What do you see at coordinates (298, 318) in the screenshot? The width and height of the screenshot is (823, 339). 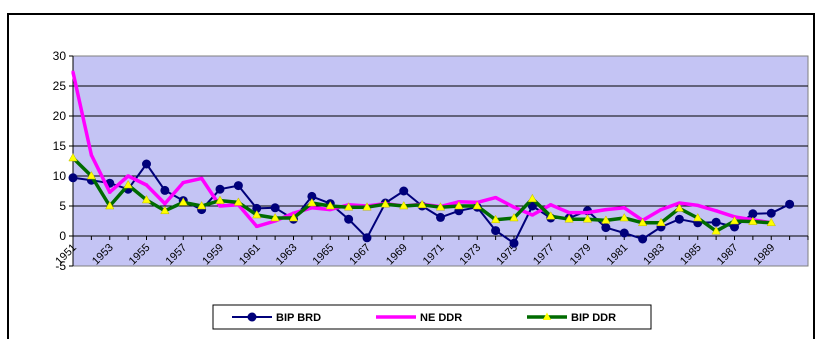 I see `legend-label: BIP BRD` at bounding box center [298, 318].